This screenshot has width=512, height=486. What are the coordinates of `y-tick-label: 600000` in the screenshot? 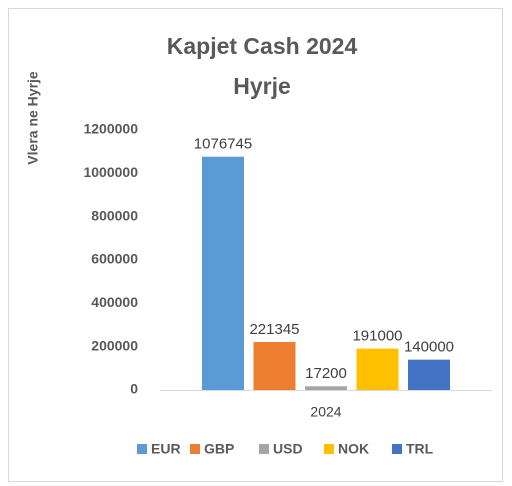 It's located at (114, 259).